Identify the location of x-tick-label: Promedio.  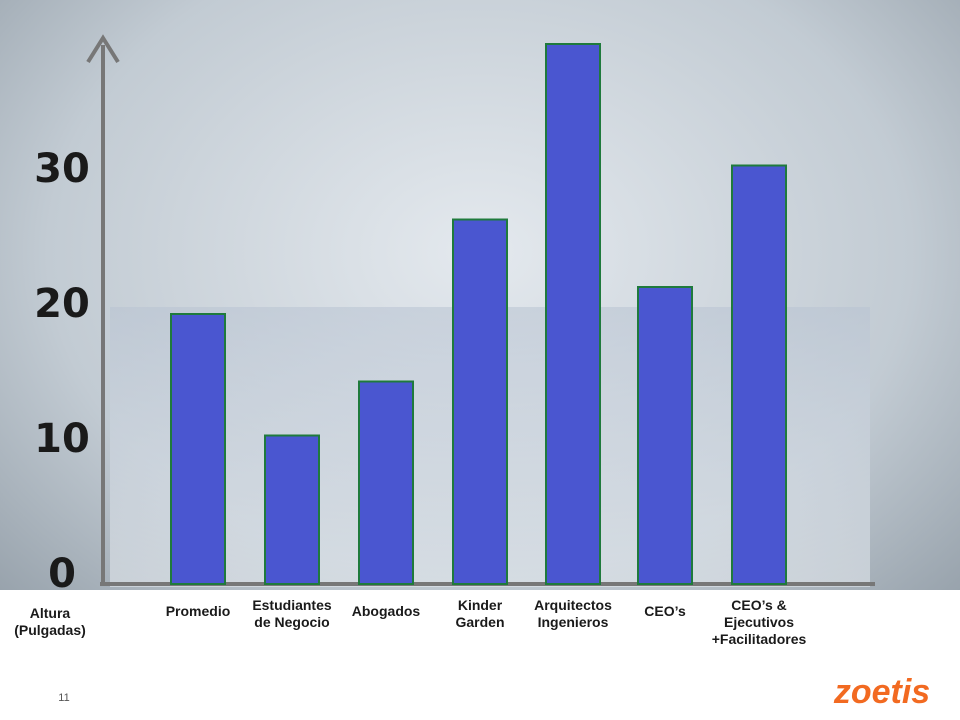
(198, 611).